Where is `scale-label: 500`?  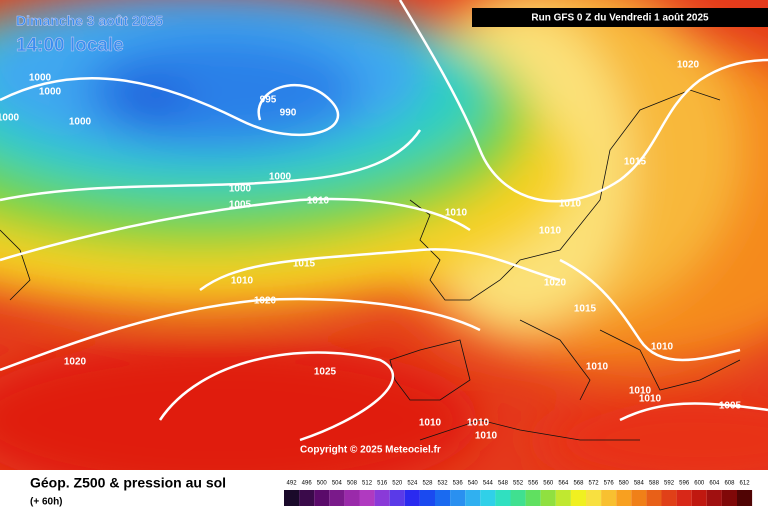
scale-label: 500 is located at coordinates (322, 484).